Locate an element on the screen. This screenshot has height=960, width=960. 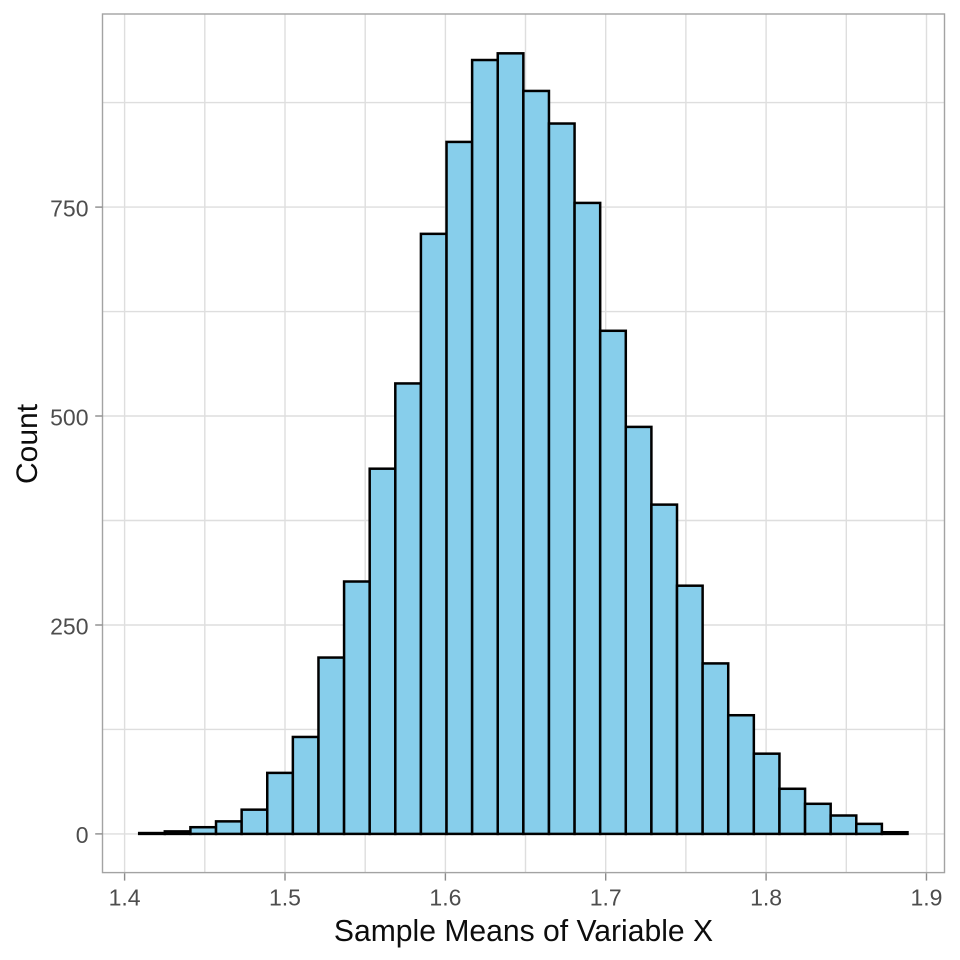
svg-text: 1.5 is located at coordinates (285, 898).